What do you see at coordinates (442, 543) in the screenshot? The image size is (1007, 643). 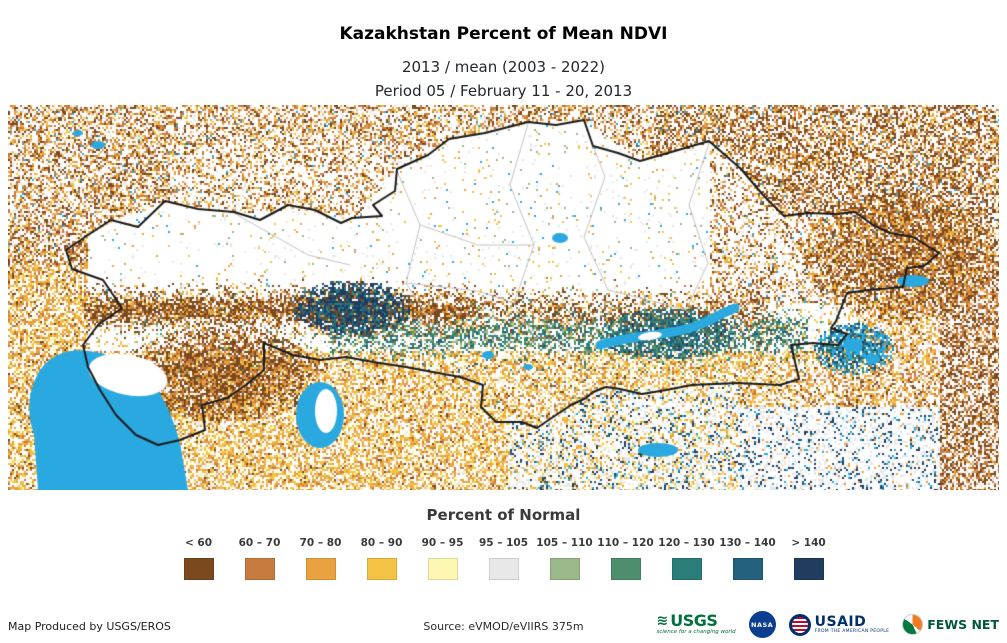 I see `legend-class-label: 90 – 95` at bounding box center [442, 543].